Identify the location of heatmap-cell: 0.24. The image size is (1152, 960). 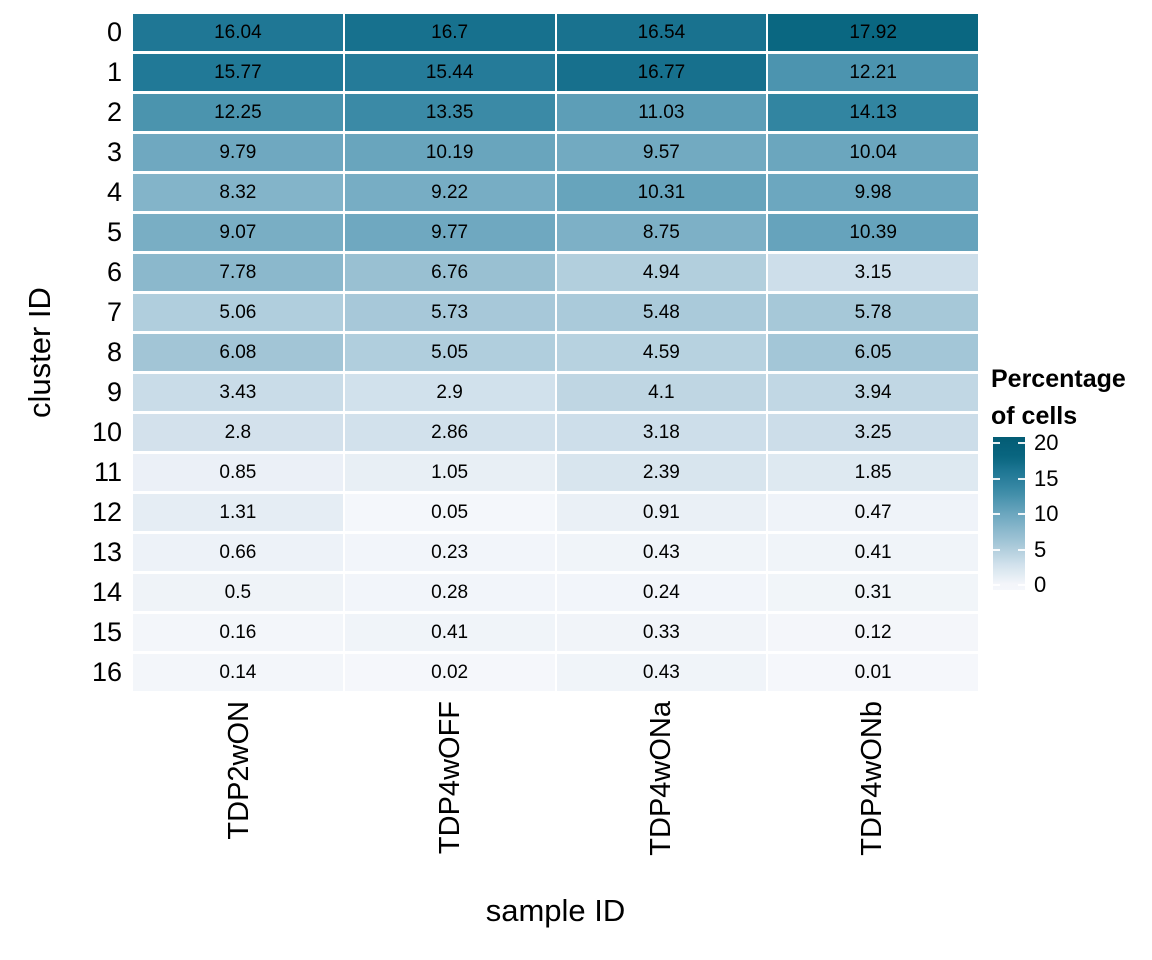
(661, 592).